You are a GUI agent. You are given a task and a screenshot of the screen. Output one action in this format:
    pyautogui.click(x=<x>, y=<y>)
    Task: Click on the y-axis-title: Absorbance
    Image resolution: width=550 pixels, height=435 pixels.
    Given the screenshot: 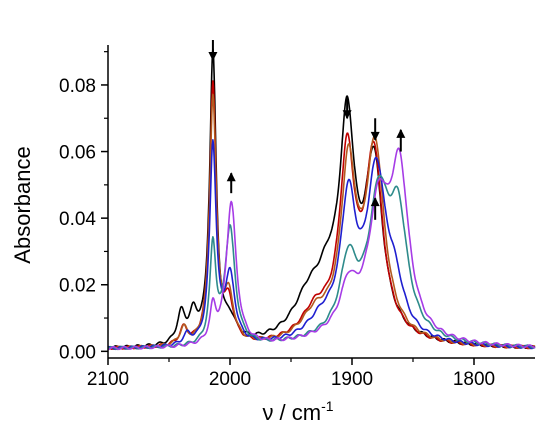 What is the action you would take?
    pyautogui.click(x=22, y=204)
    